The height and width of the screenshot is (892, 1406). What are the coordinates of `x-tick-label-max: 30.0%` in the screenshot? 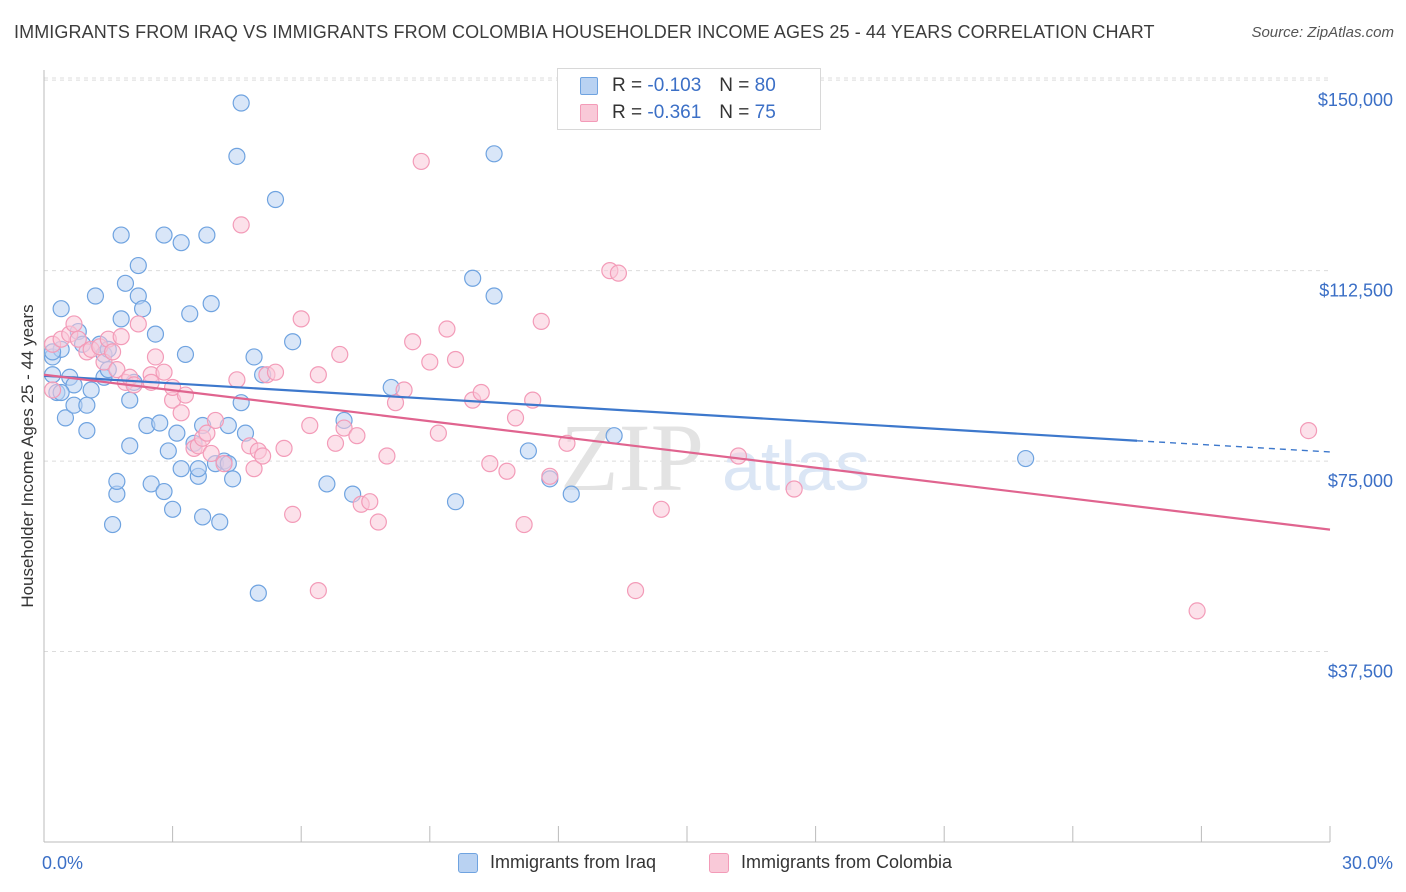 It's located at (1367, 863).